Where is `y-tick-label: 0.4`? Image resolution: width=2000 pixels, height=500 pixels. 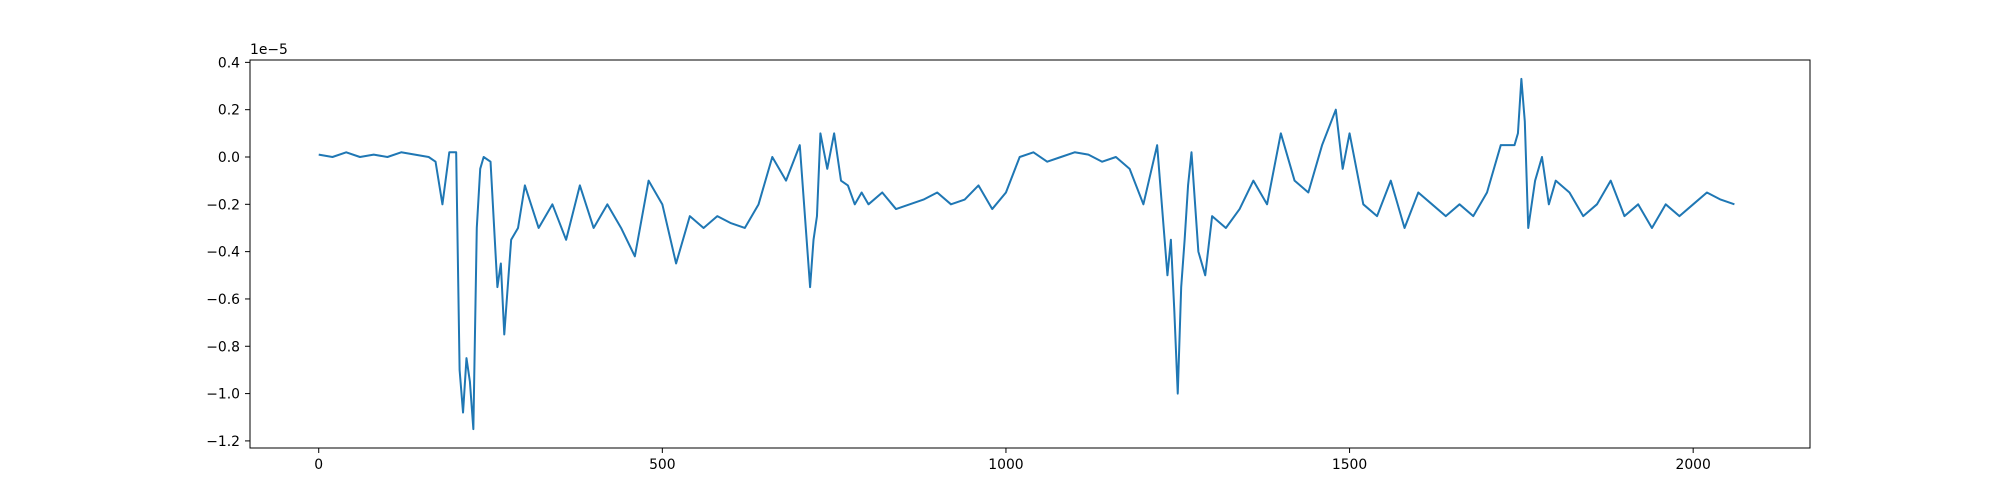 y-tick-label: 0.4 is located at coordinates (229, 63).